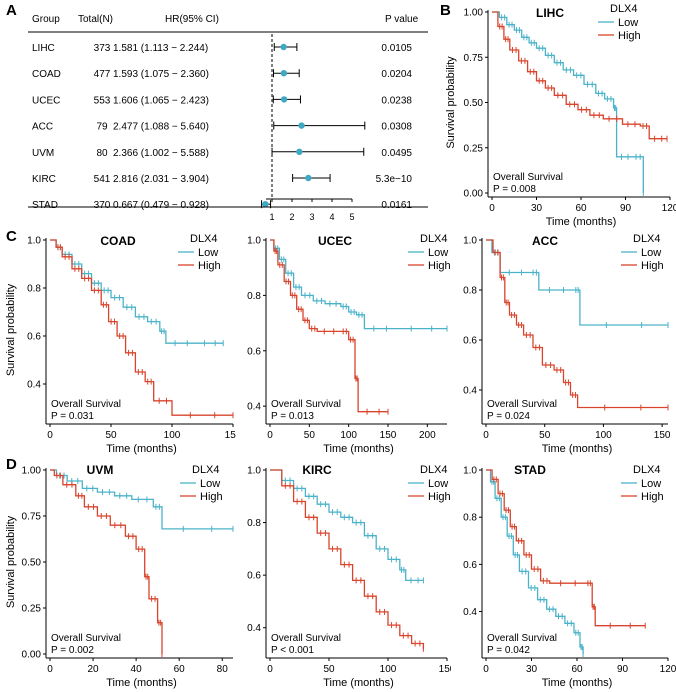 Image resolution: width=676 pixels, height=692 pixels. Describe the element at coordinates (32, 563) in the screenshot. I see `uvm-y-tick-label: 0.50` at that location.